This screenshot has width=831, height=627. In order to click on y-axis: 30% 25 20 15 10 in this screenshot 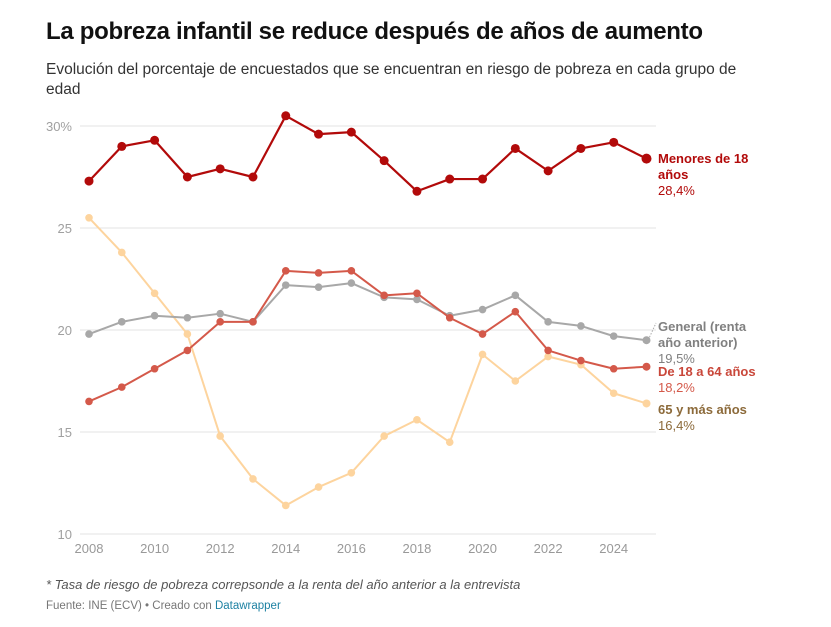, I will do `click(59, 330)`.